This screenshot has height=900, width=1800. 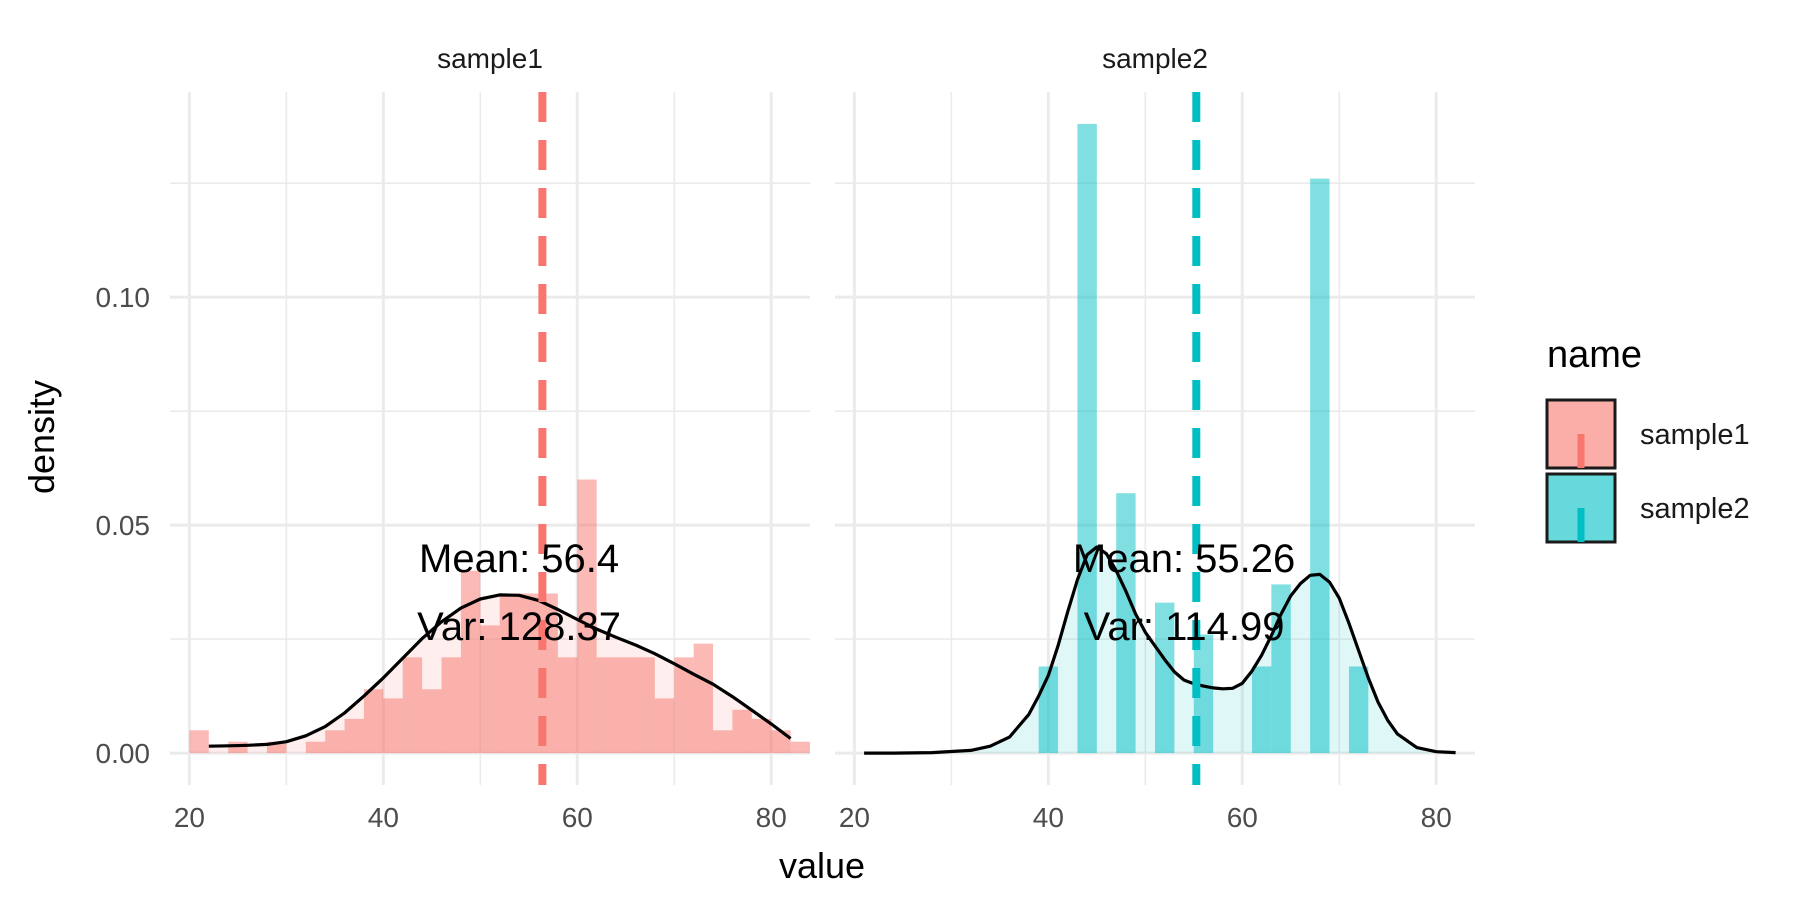 What do you see at coordinates (1184, 559) in the screenshot?
I see `mean-annotation: Mean: 55.26` at bounding box center [1184, 559].